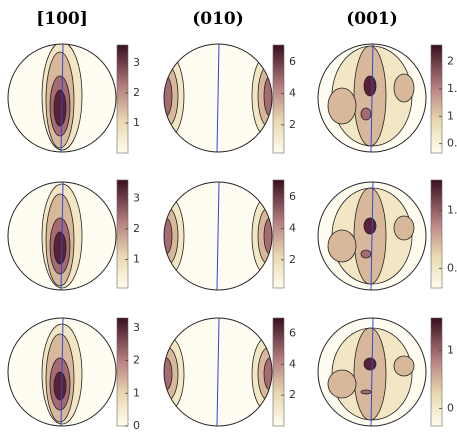 Image resolution: width=457 pixels, height=445 pixels. I want to click on column-title: [100], so click(62, 19).